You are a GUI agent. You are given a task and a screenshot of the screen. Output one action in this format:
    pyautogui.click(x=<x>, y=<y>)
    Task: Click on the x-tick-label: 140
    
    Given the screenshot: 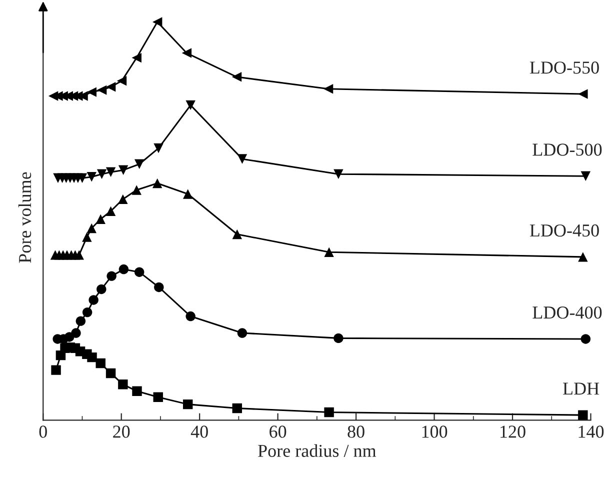 What is the action you would take?
    pyautogui.click(x=591, y=432)
    